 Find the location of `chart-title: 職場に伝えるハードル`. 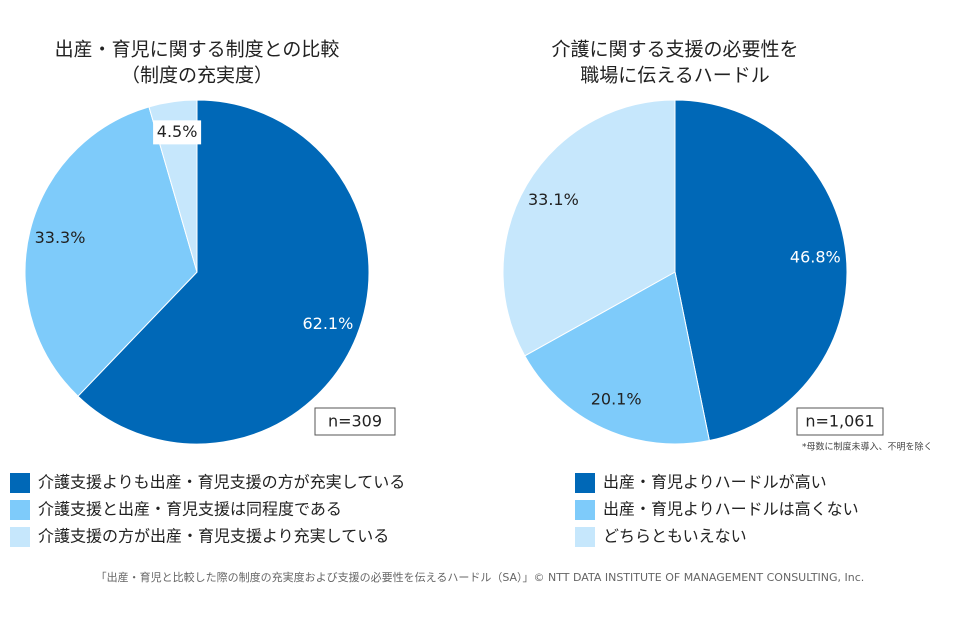

chart-title: 職場に伝えるハードル is located at coordinates (674, 76).